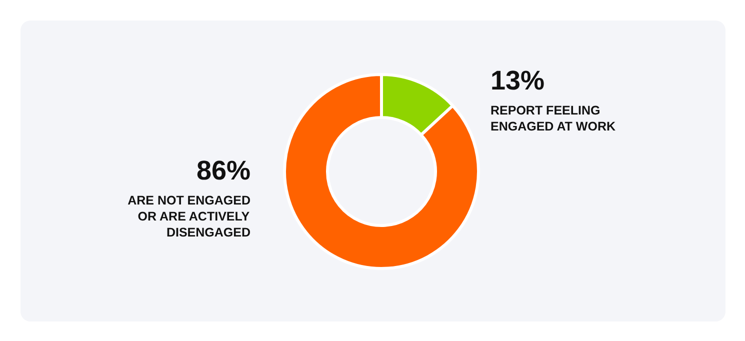 Image resolution: width=745 pixels, height=341 pixels. I want to click on slice-label: ARE NOT ENGAGED OR ARE ACTIVELY DISENGAGED, so click(189, 217).